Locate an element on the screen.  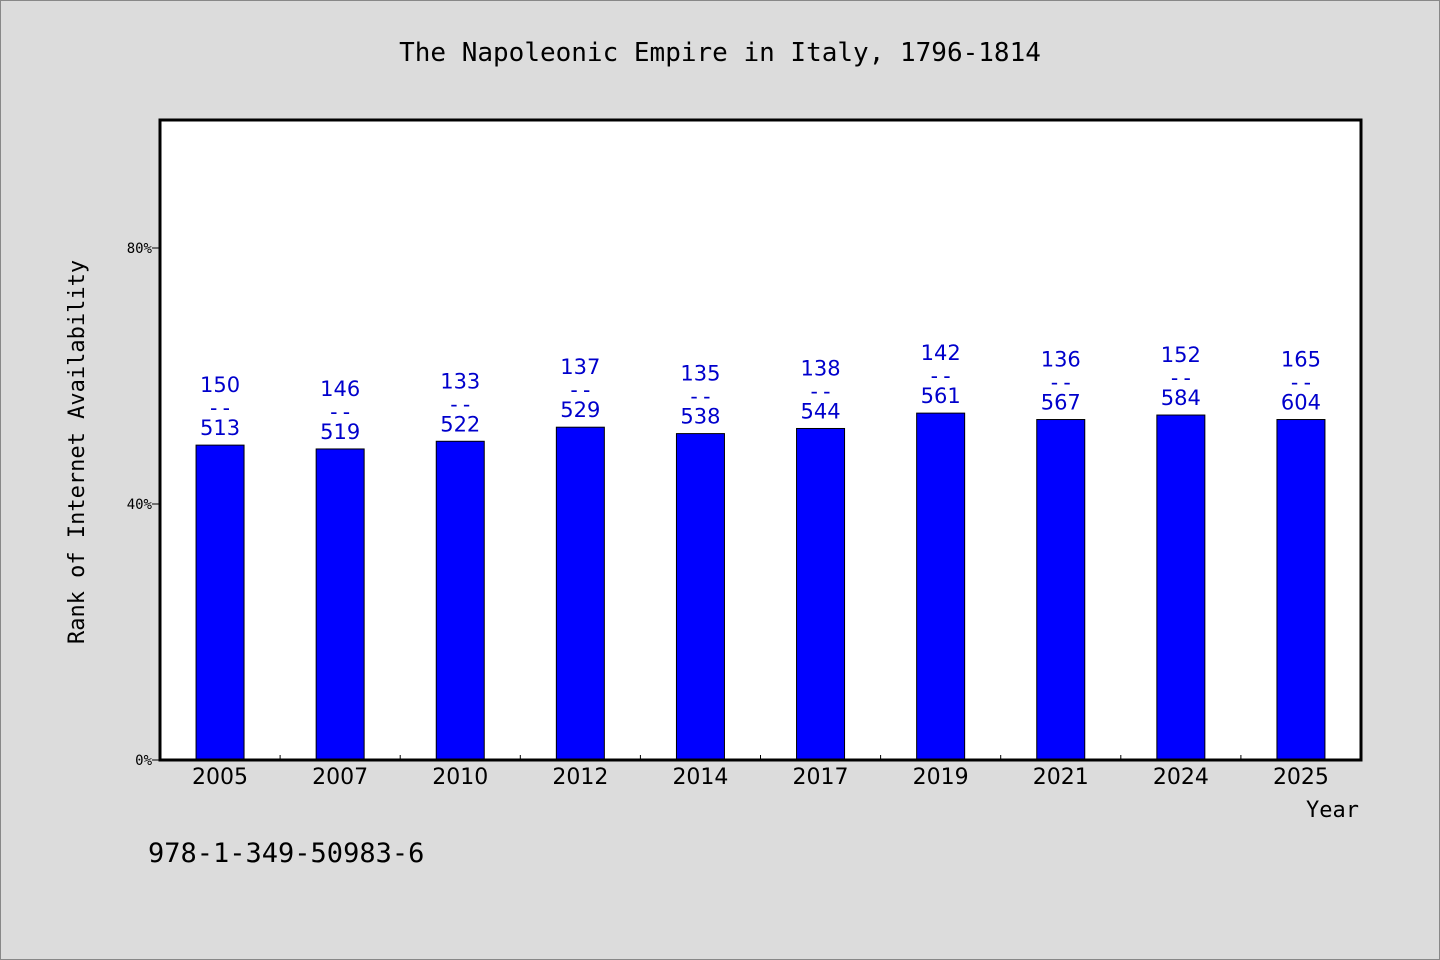
x-tick-label: 2017 is located at coordinates (821, 777).